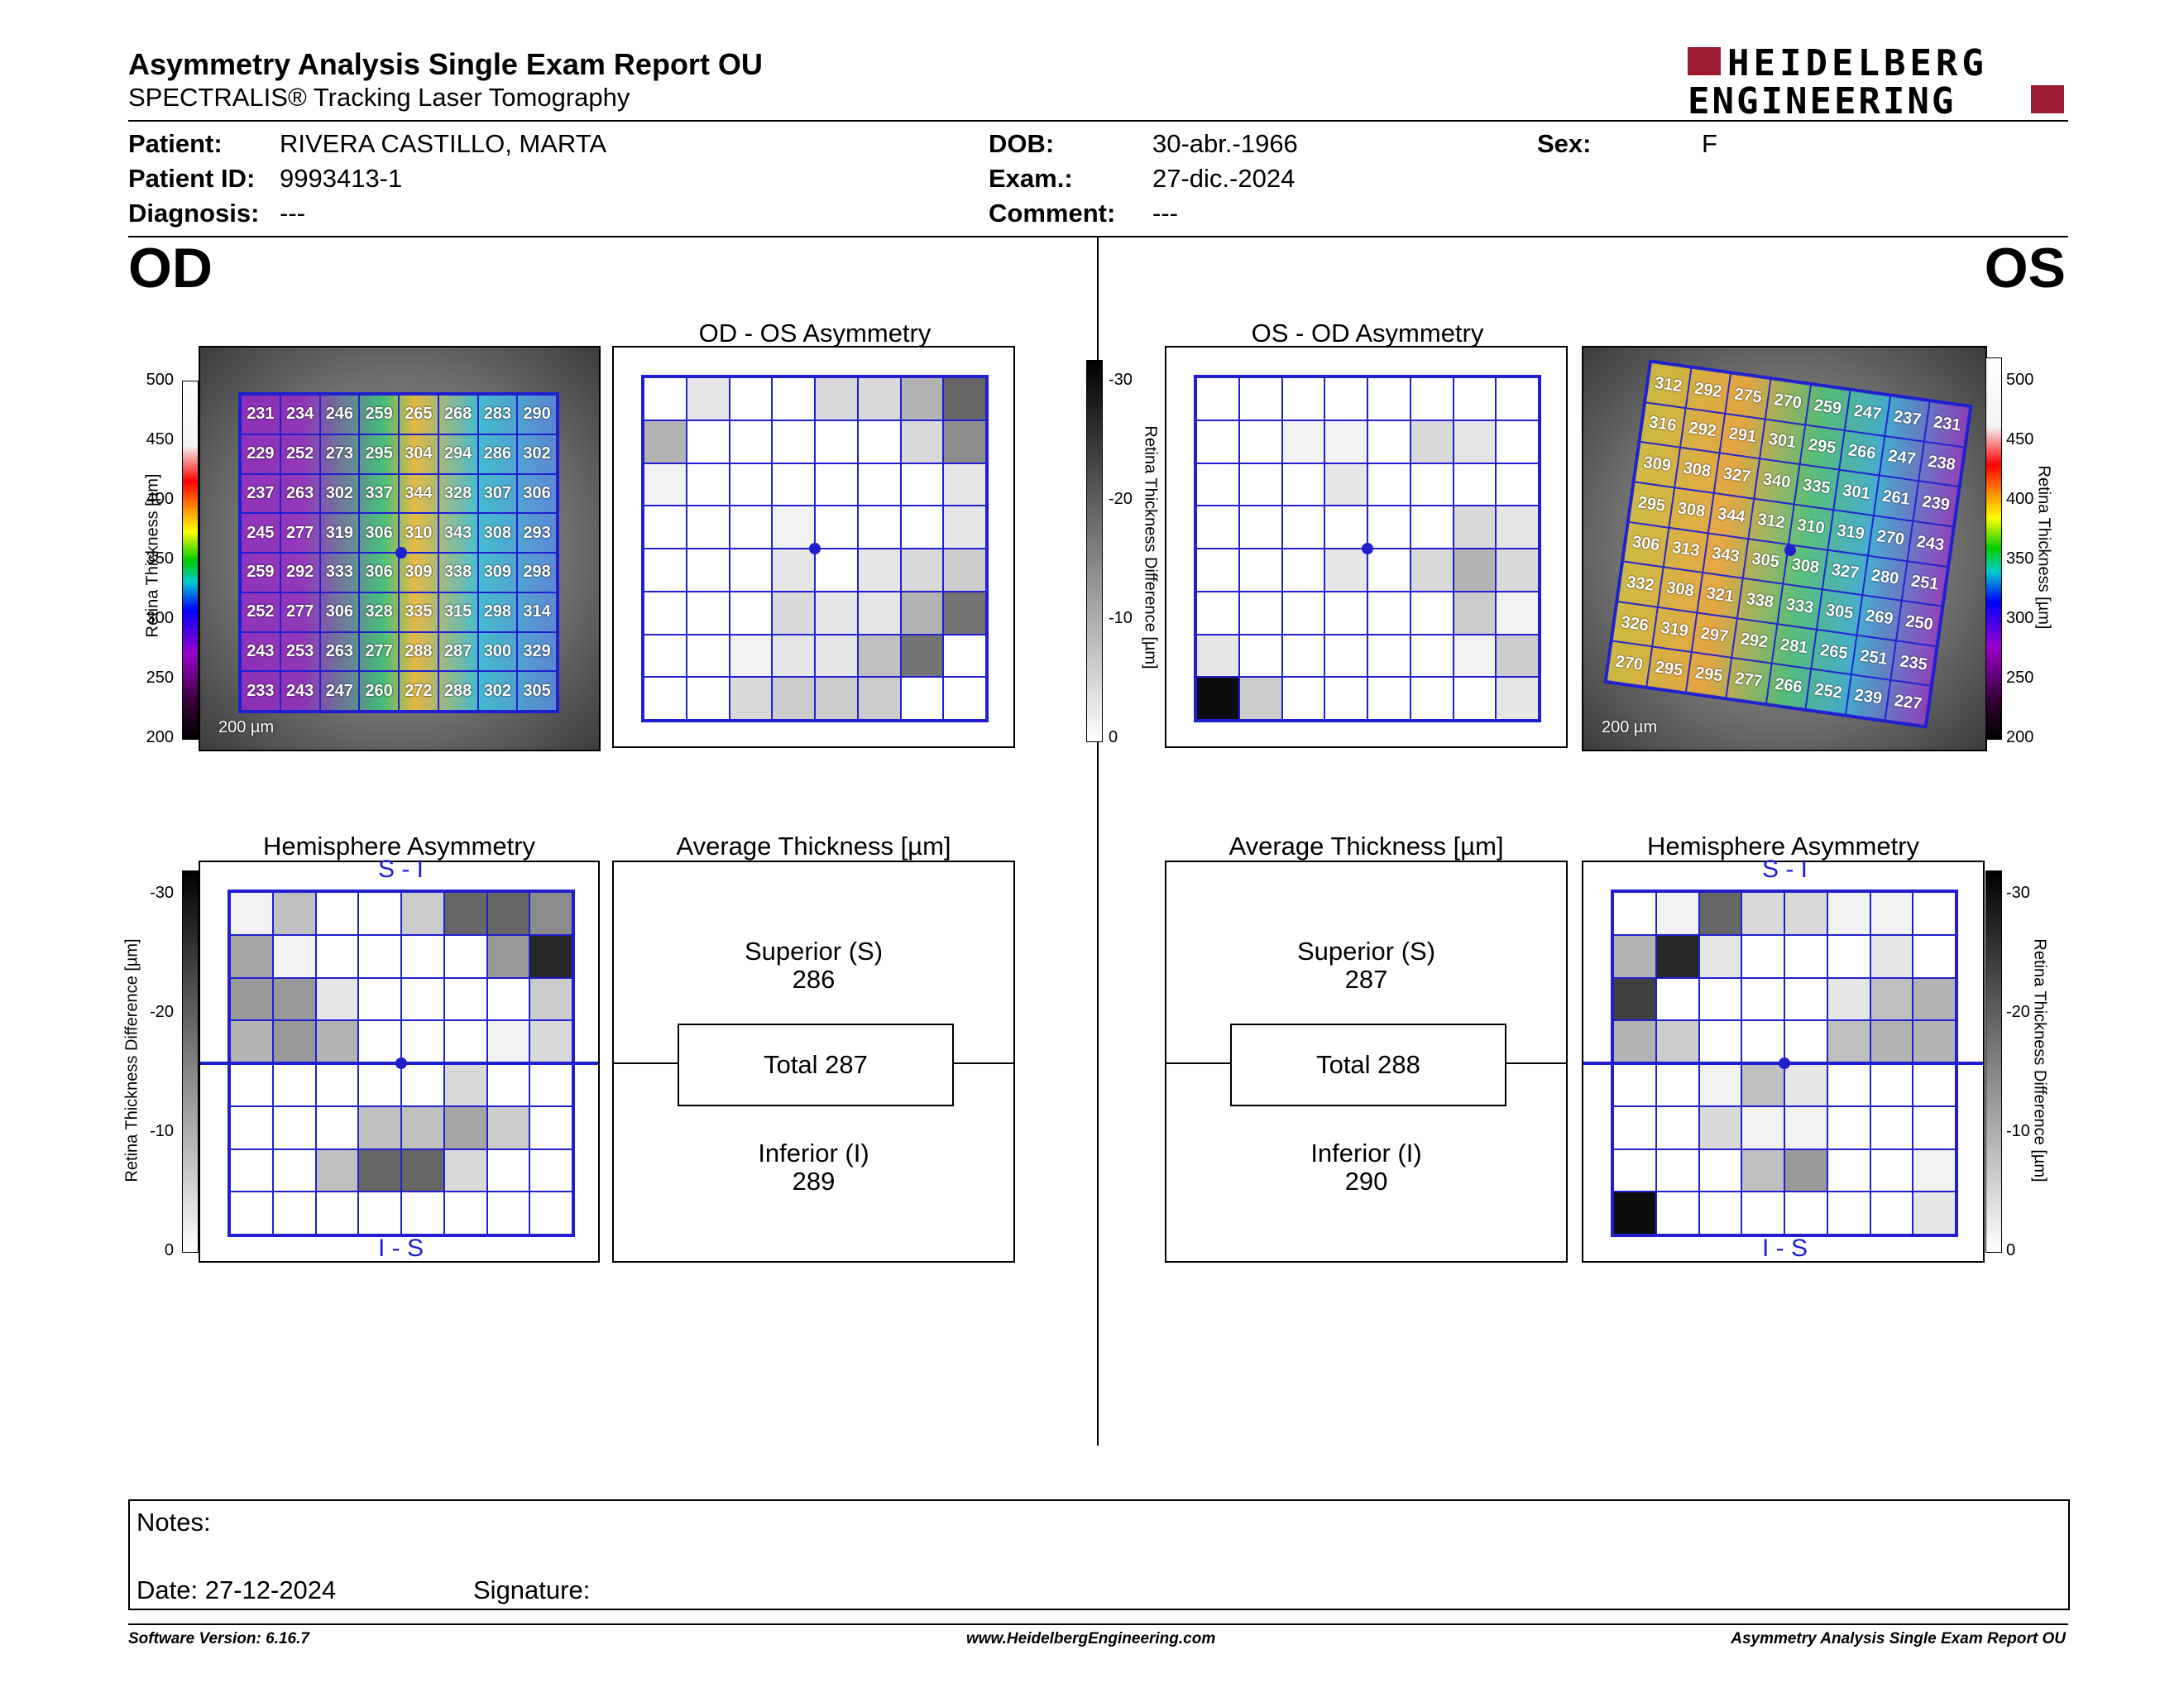  I want to click on od-thickness-cell: 288, so click(418, 651).